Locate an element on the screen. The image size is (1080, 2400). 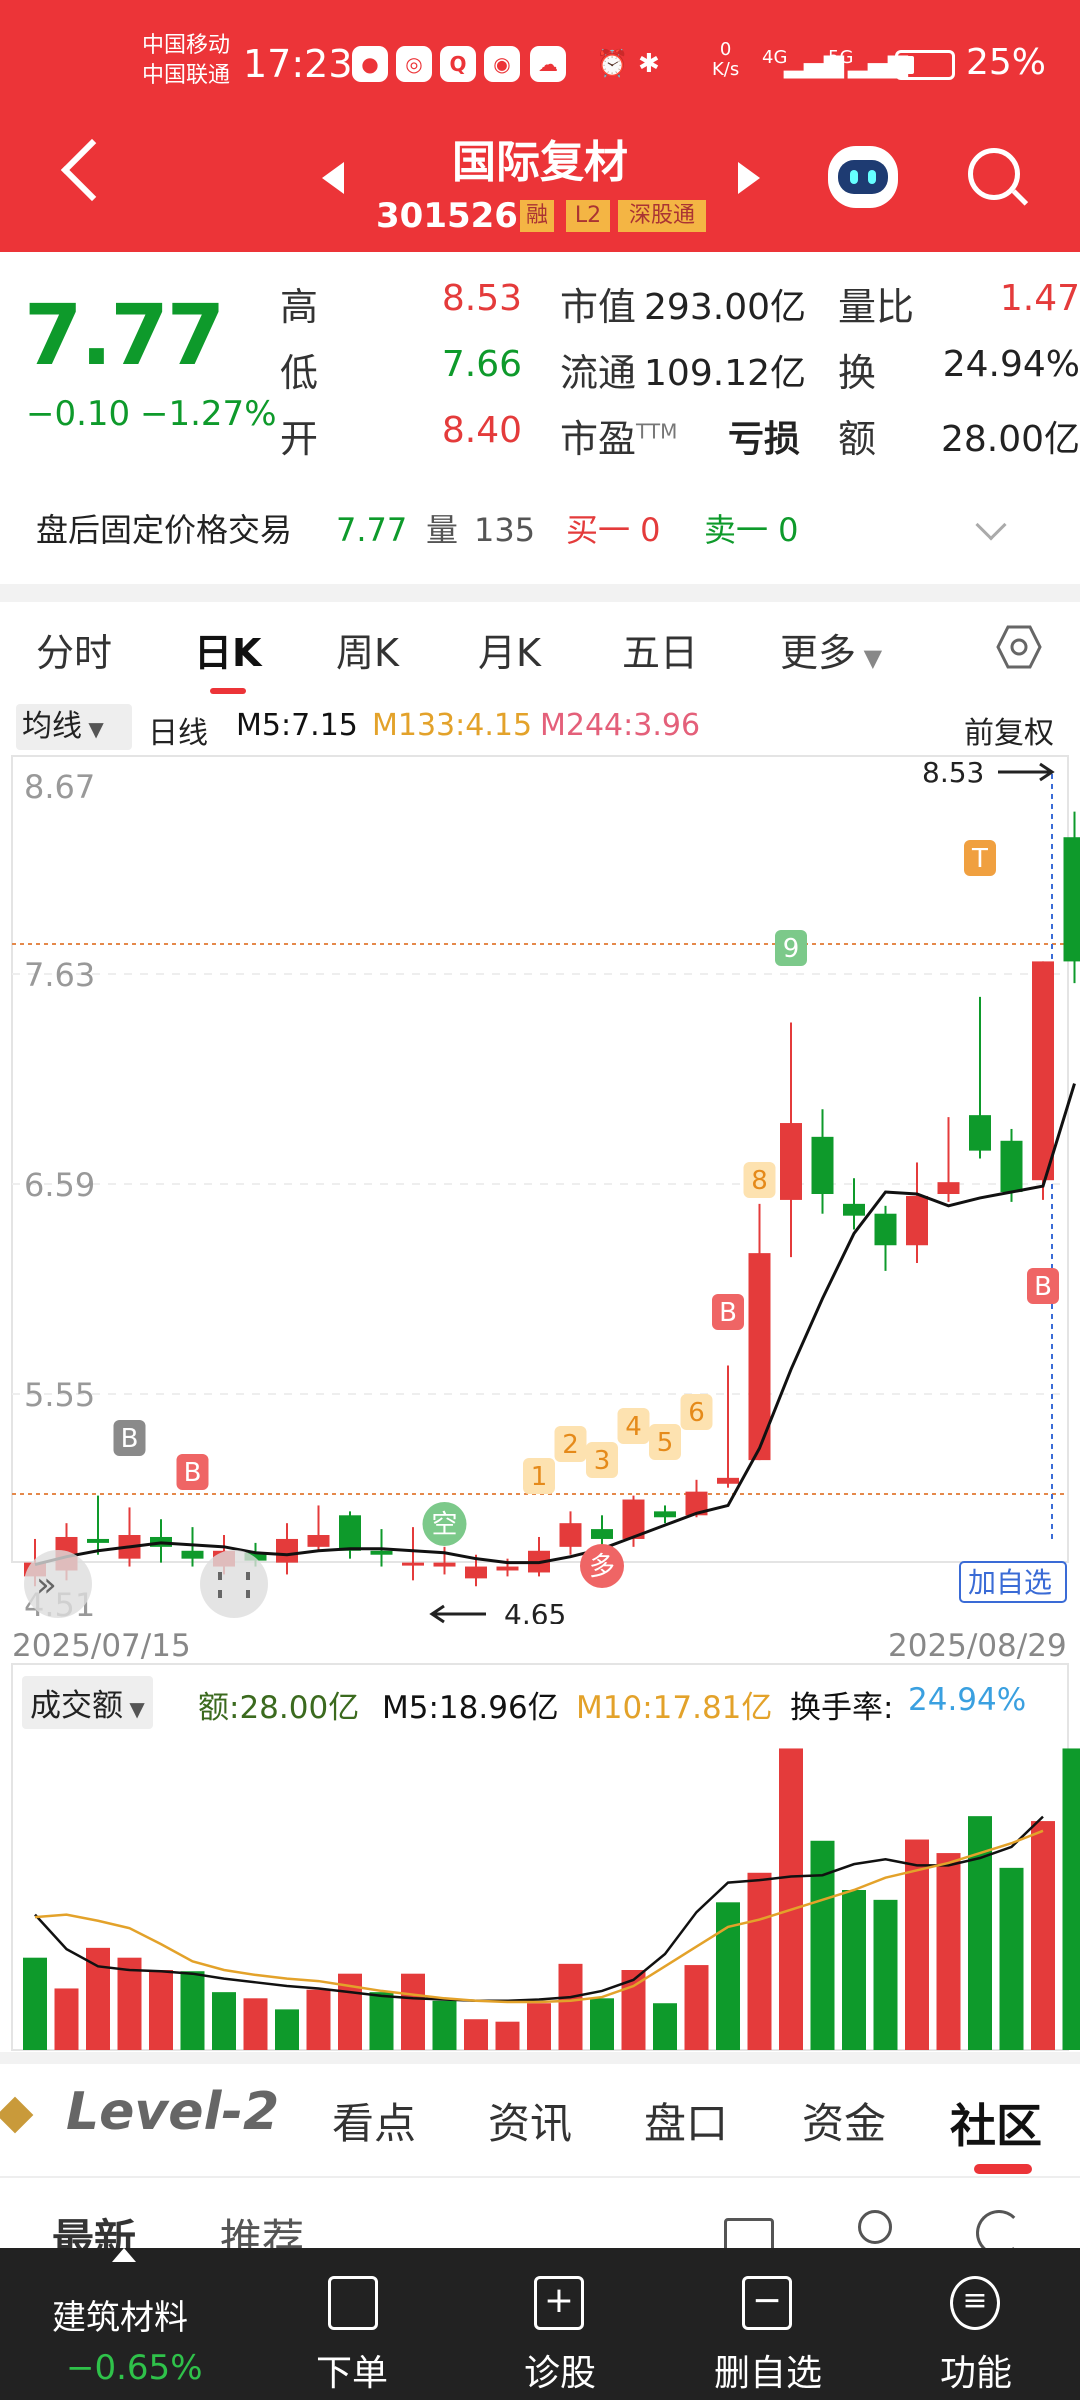
order-button: 下单 is located at coordinates (351, 2373).